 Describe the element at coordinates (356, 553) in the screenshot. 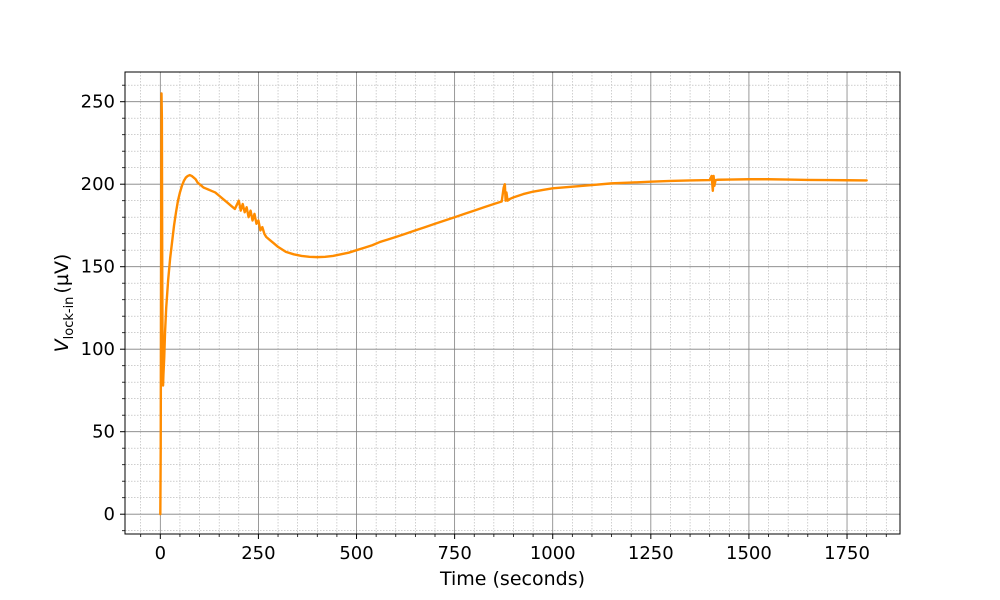

I see `x-tick-label: 500` at that location.